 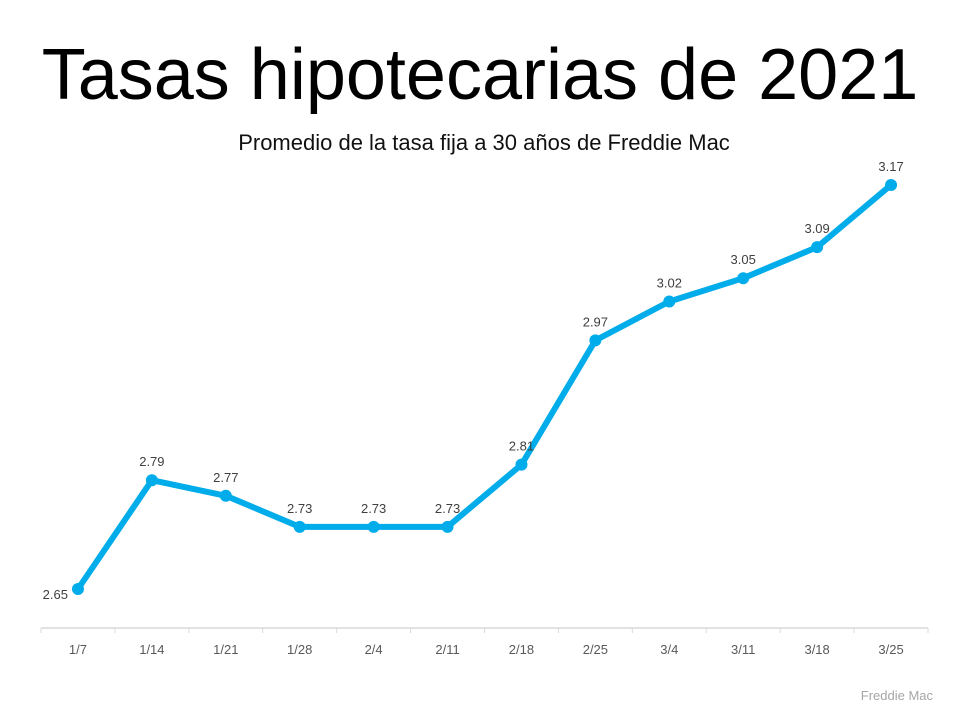 What do you see at coordinates (890, 166) in the screenshot?
I see `data-label: 3.17` at bounding box center [890, 166].